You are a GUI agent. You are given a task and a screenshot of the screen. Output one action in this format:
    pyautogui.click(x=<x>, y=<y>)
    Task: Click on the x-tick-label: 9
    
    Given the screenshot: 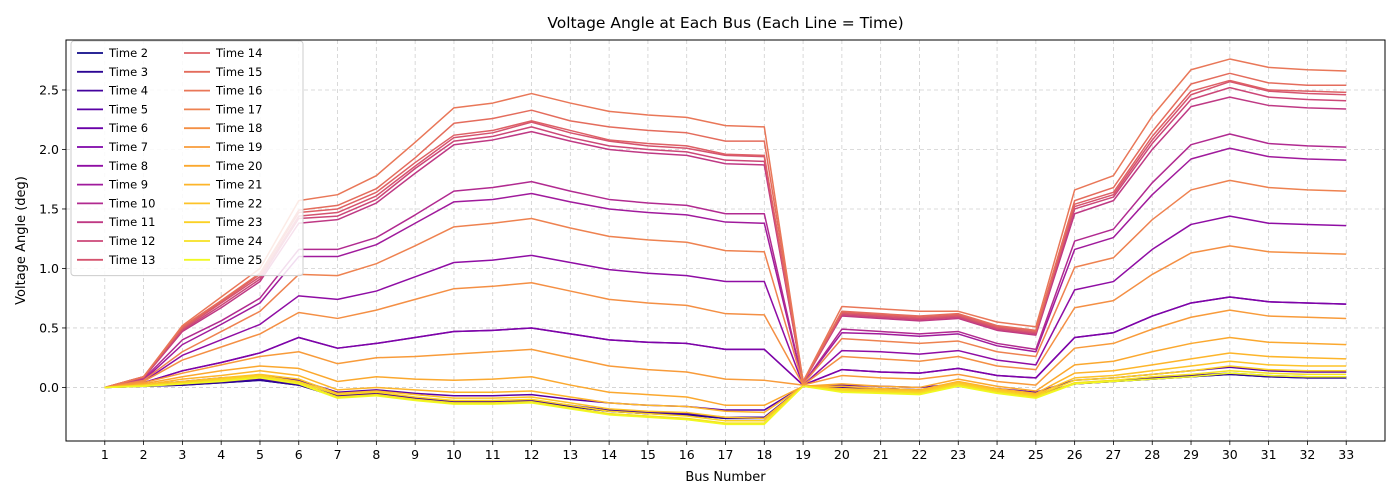 What is the action you would take?
    pyautogui.click(x=415, y=454)
    